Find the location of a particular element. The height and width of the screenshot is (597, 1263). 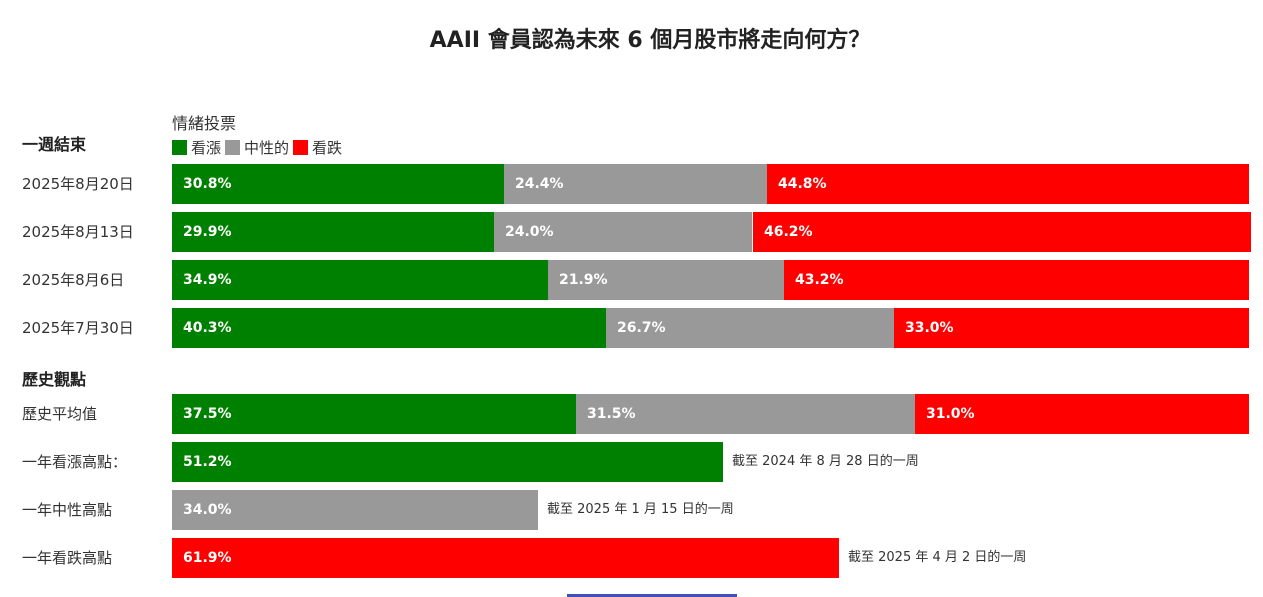

row-label-weekly-0: 2025年8月20日 is located at coordinates (78, 184).